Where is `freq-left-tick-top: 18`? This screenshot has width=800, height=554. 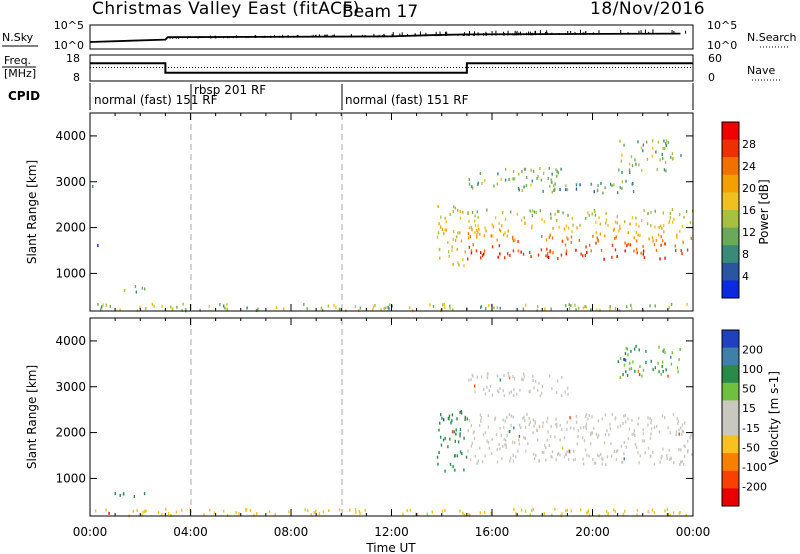 freq-left-tick-top: 18 is located at coordinates (73, 58).